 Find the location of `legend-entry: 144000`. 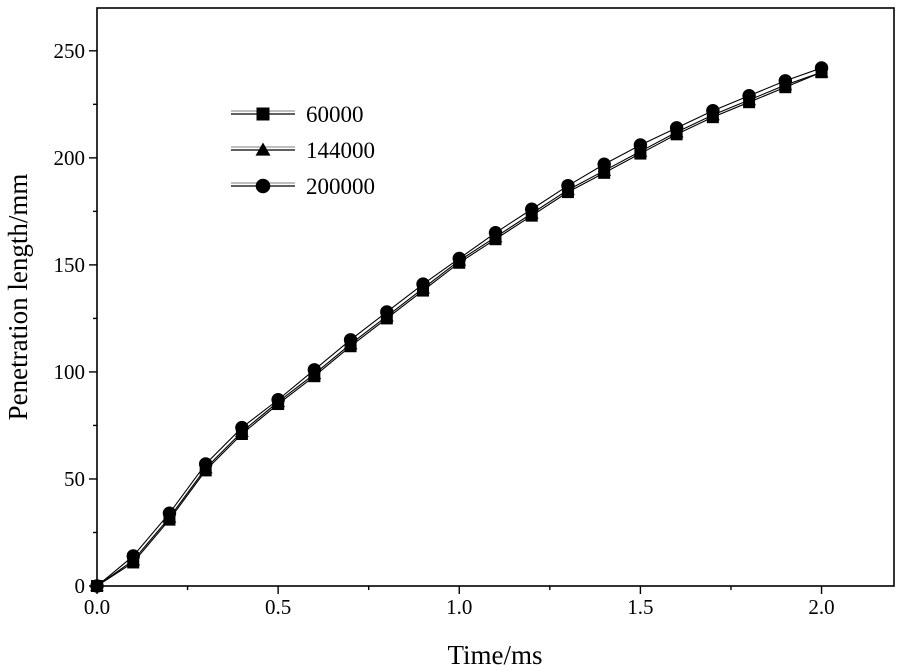

legend-entry: 144000 is located at coordinates (303, 150).